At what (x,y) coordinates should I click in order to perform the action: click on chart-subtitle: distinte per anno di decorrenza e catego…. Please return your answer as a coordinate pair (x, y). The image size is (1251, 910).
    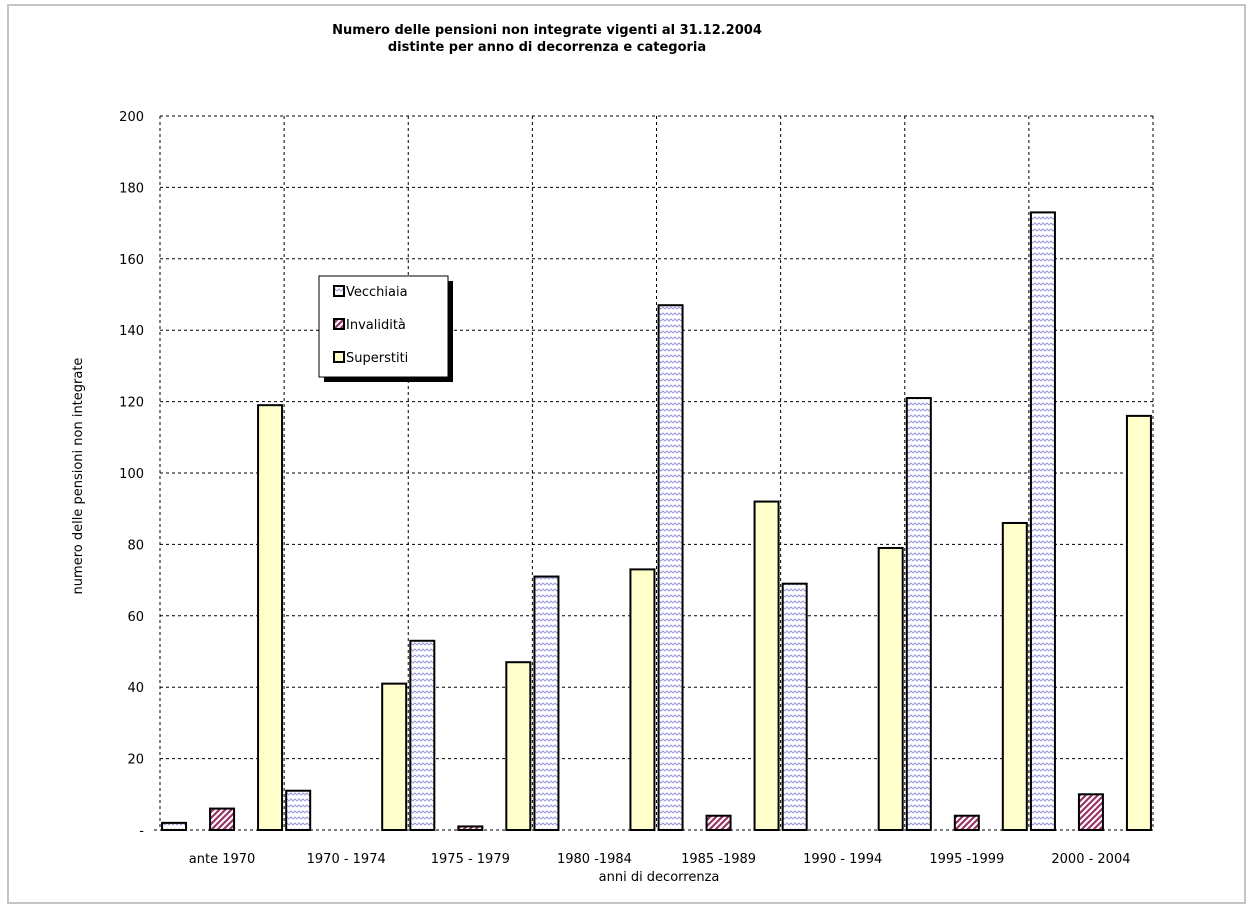
    Looking at the image, I should click on (547, 47).